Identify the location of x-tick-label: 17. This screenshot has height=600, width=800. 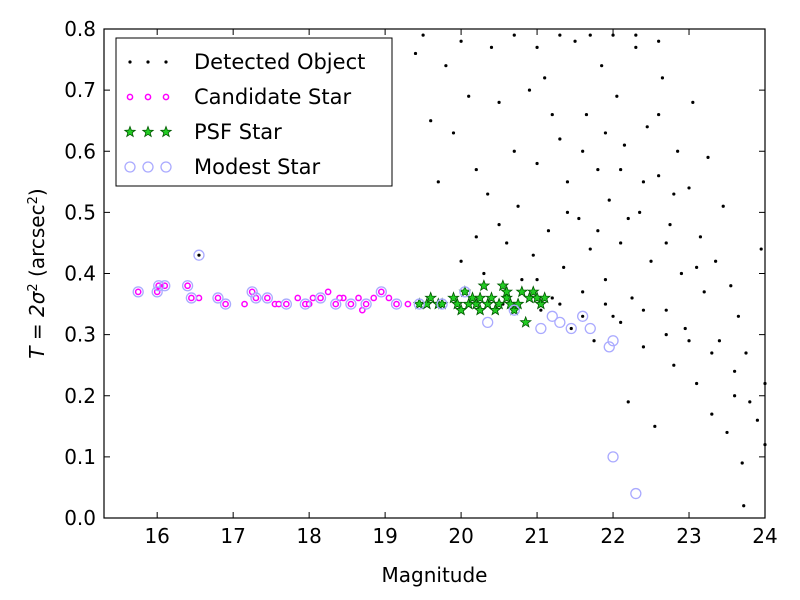
(232, 536).